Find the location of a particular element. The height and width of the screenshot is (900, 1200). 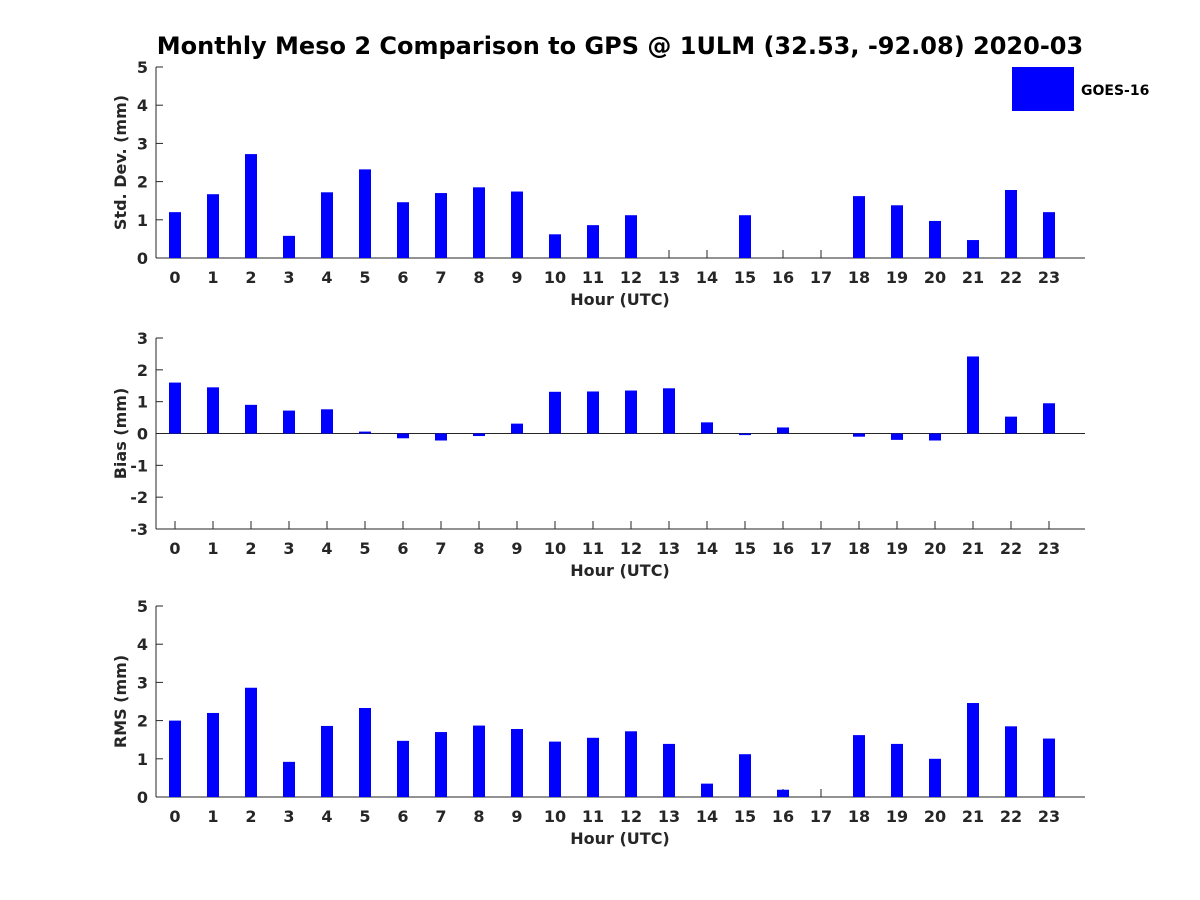

x-tick-label: 14 is located at coordinates (707, 277).